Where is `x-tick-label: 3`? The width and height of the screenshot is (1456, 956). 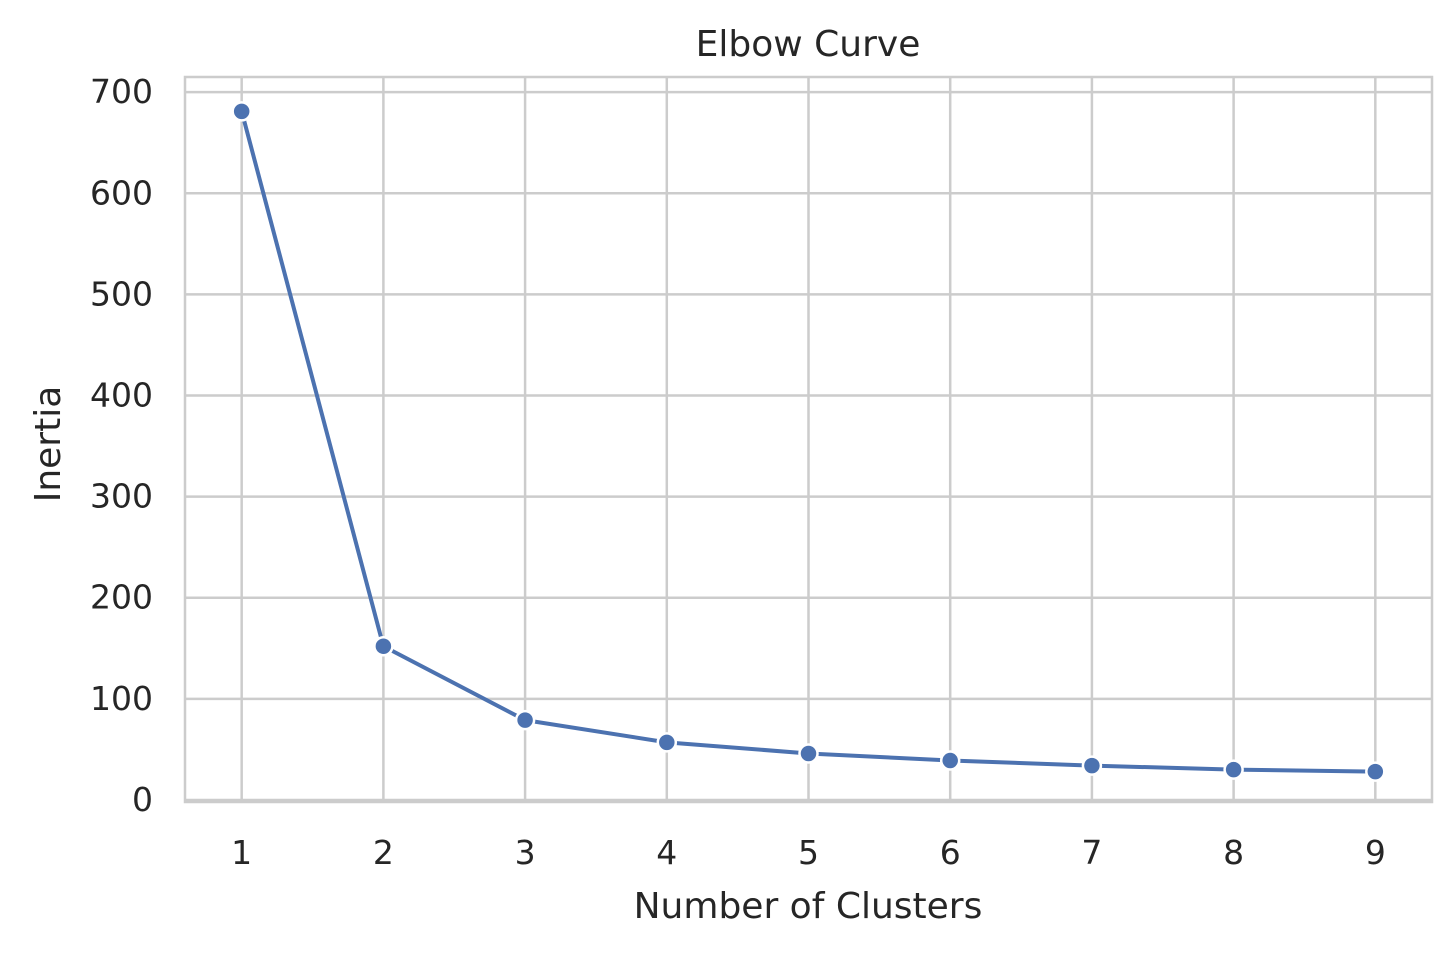 x-tick-label: 3 is located at coordinates (525, 852).